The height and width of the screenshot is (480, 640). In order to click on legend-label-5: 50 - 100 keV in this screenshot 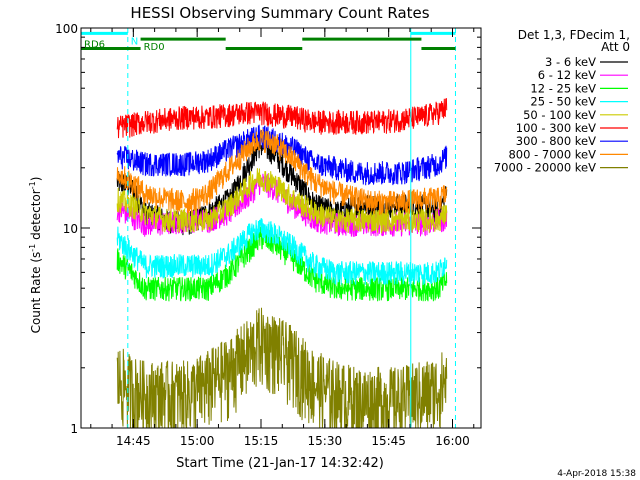, I will do `click(559, 115)`.